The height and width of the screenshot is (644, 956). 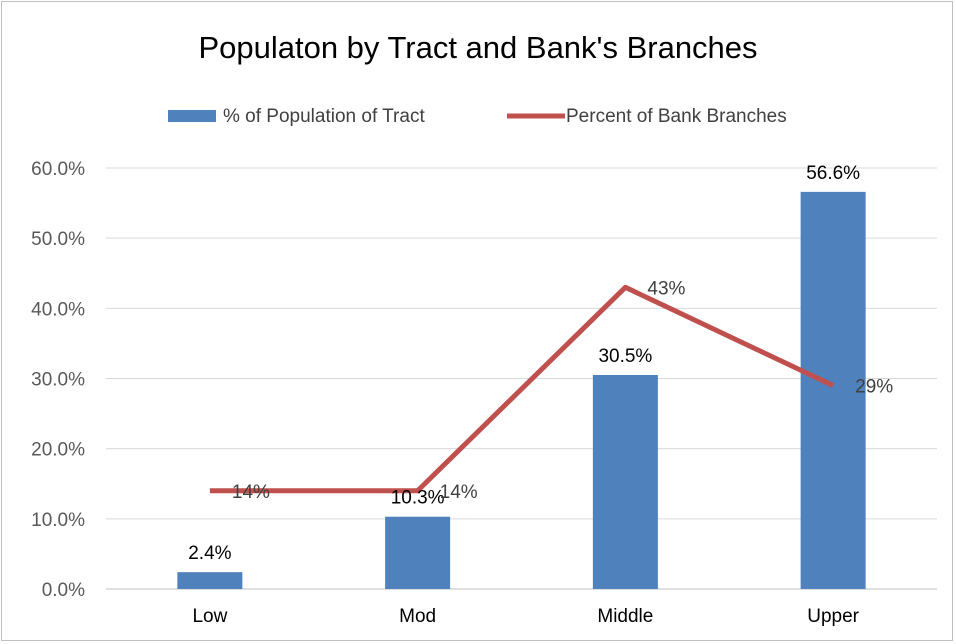 I want to click on line-value-label: 29%, so click(x=874, y=387).